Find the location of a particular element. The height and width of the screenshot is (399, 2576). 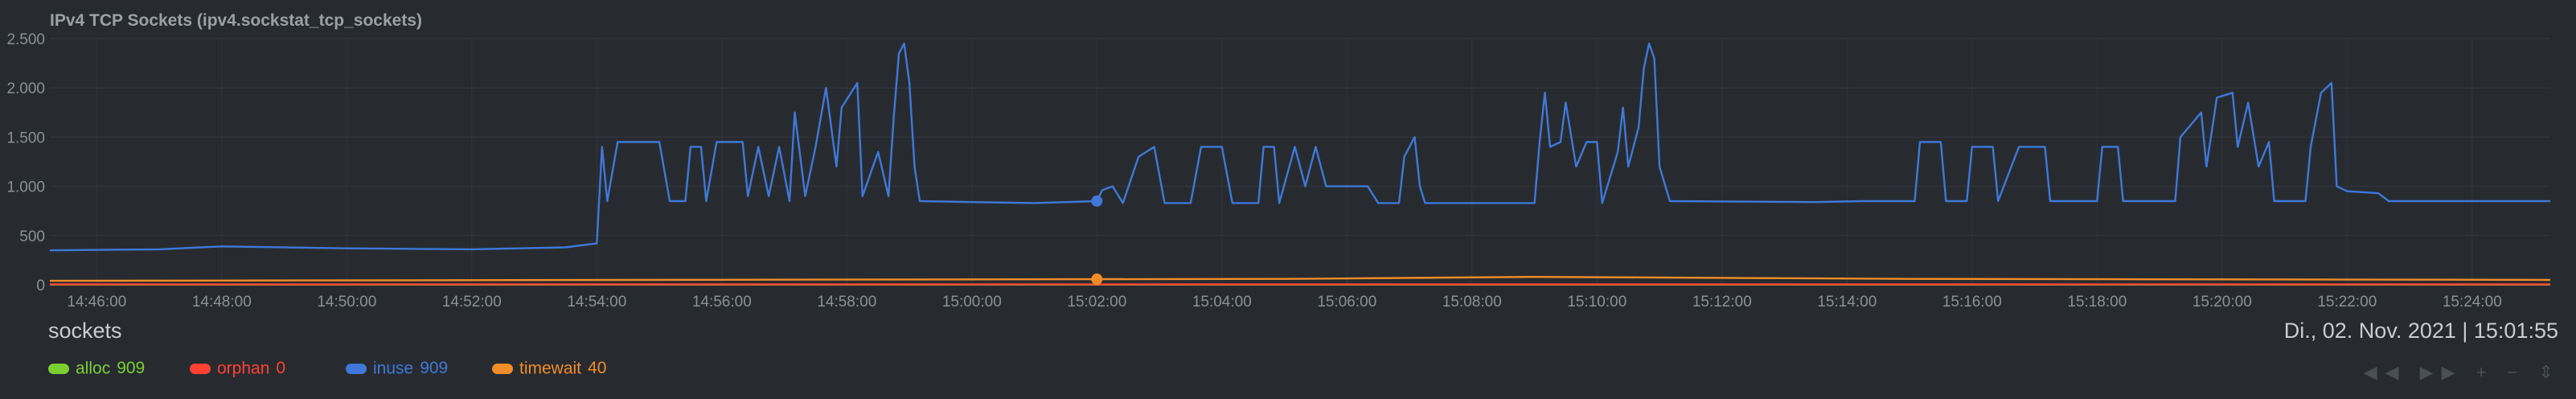

legend-value-inuse: 909 is located at coordinates (435, 368).